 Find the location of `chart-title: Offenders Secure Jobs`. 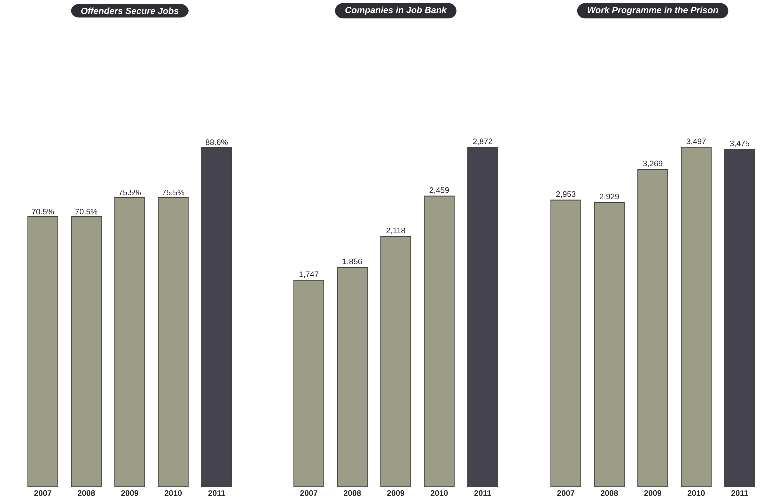

chart-title: Offenders Secure Jobs is located at coordinates (130, 11).